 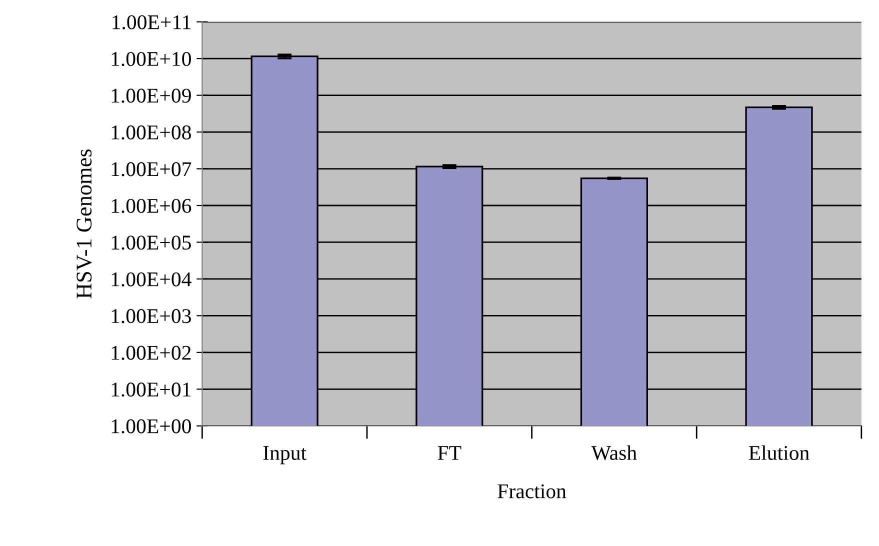 I want to click on y-tick-label: 1.00E+06, so click(x=152, y=206).